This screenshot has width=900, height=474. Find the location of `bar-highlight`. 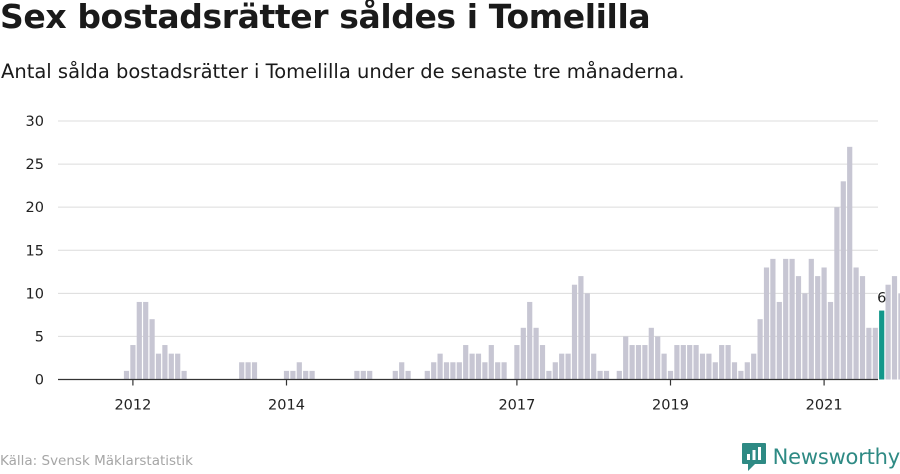

bar-highlight is located at coordinates (882, 345).